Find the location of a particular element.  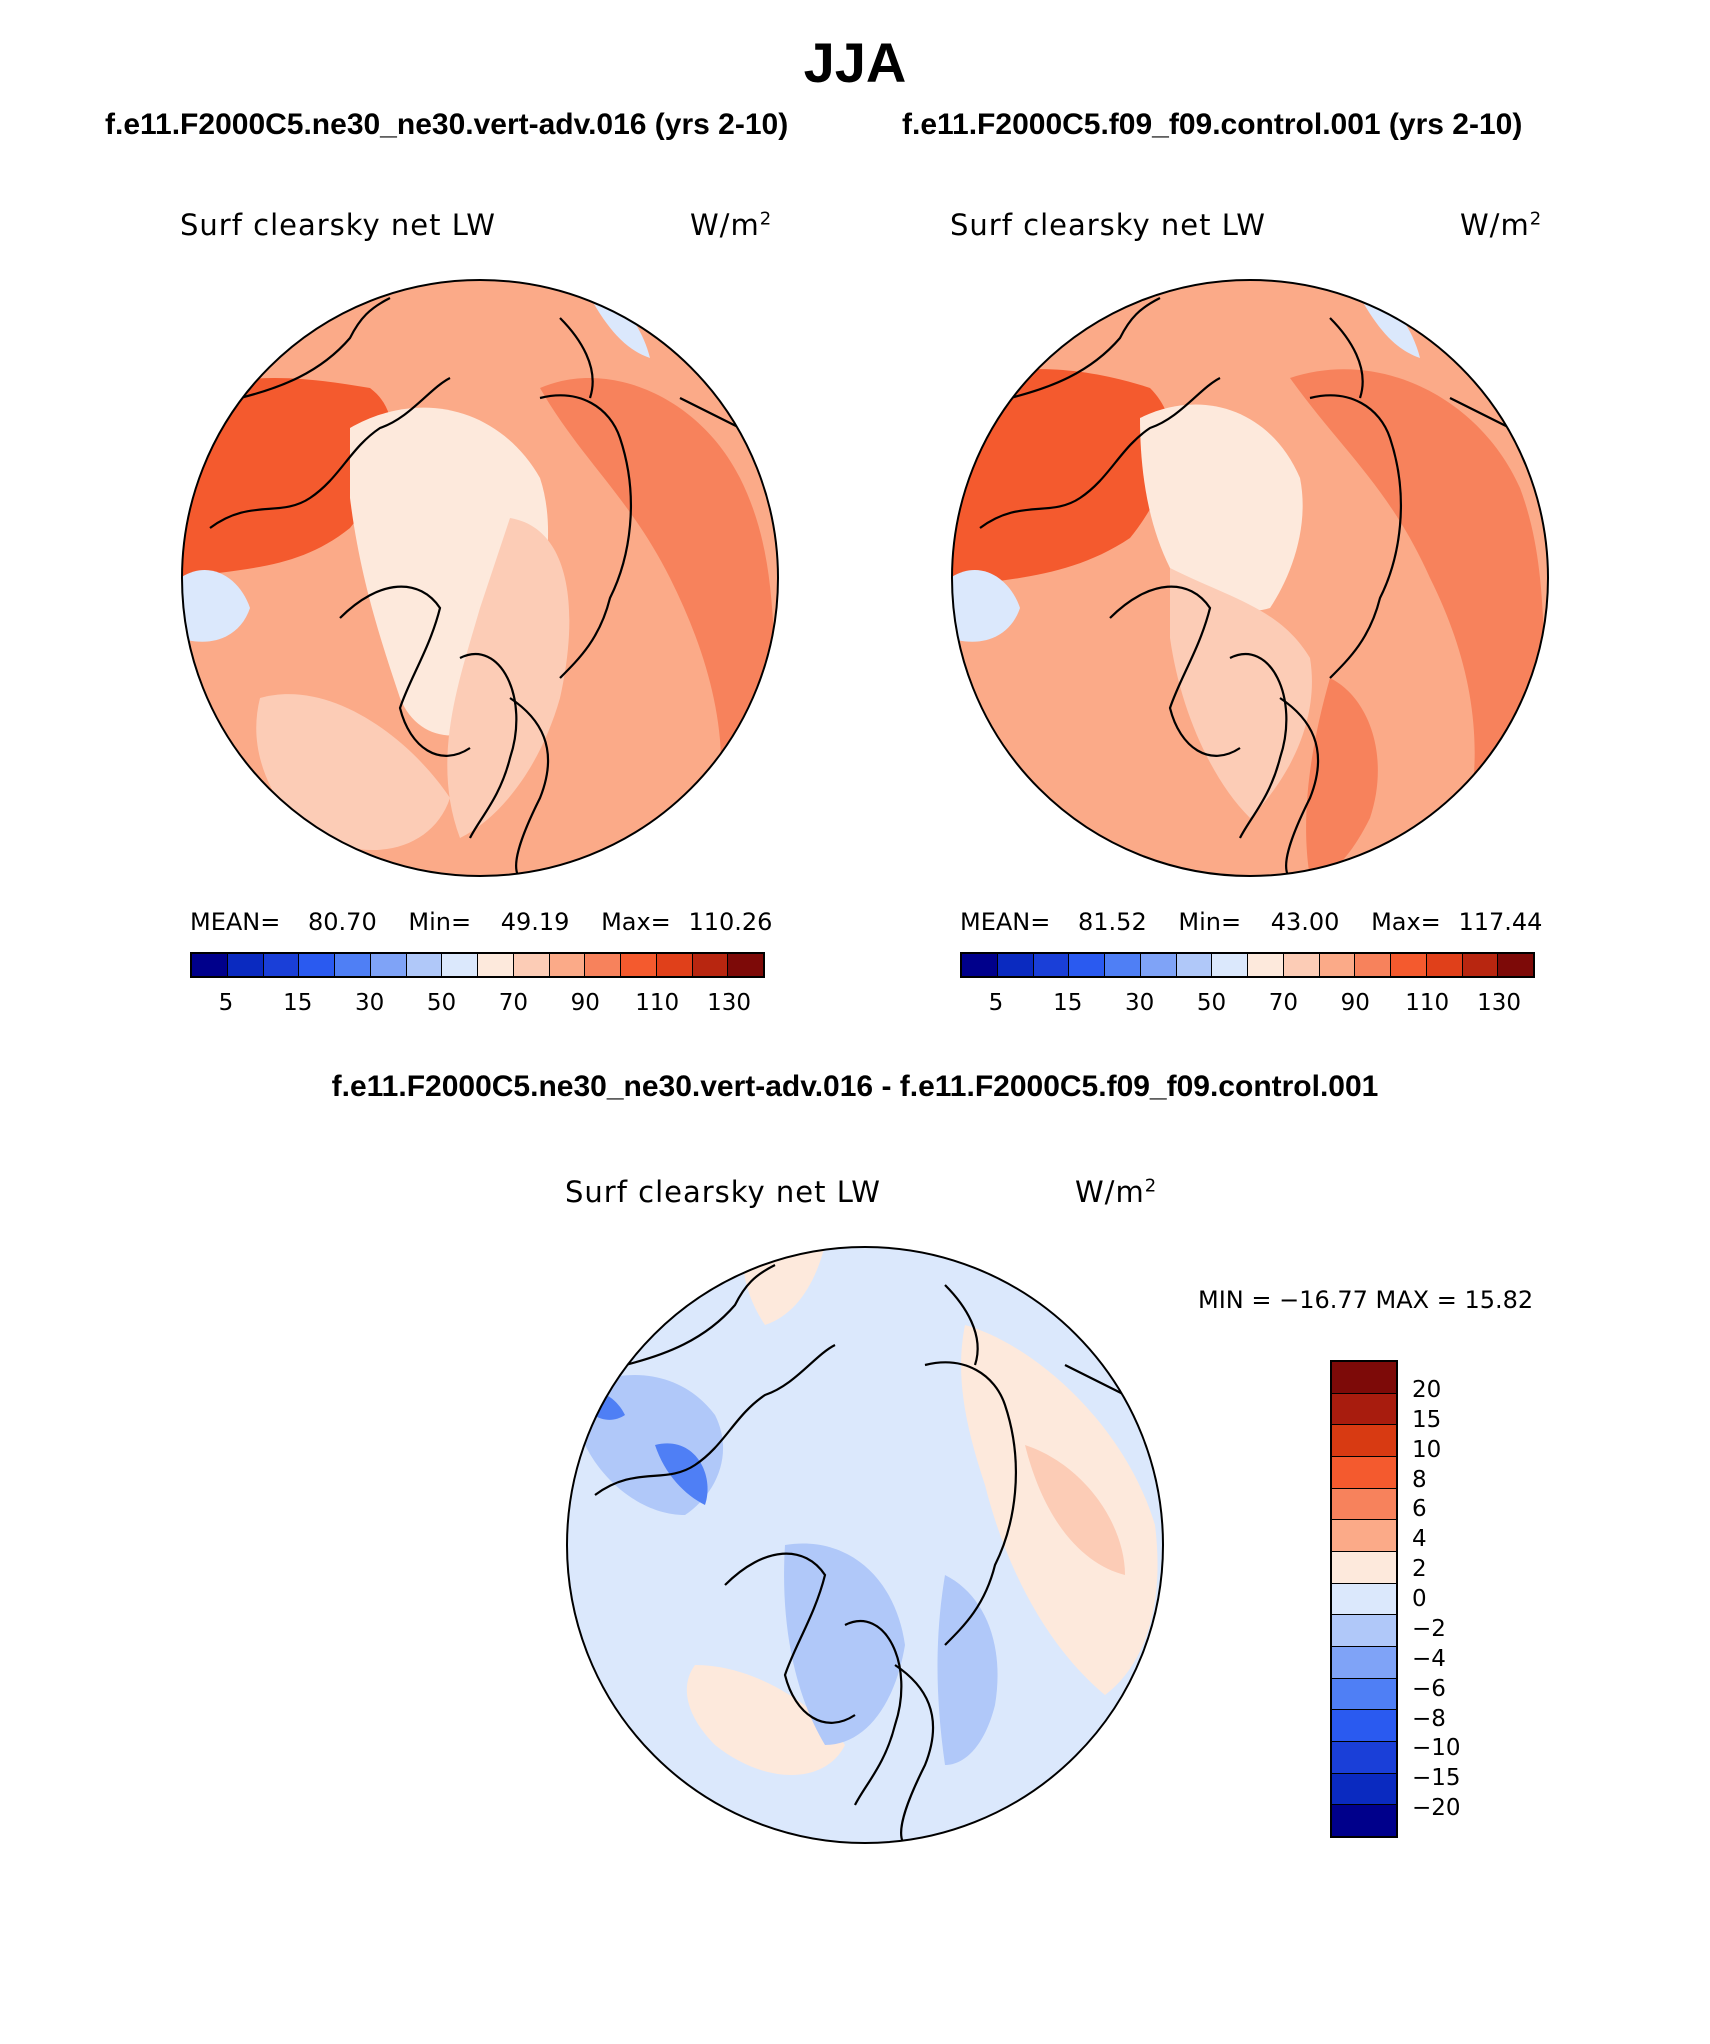

right-coastlines is located at coordinates (1245, 586).